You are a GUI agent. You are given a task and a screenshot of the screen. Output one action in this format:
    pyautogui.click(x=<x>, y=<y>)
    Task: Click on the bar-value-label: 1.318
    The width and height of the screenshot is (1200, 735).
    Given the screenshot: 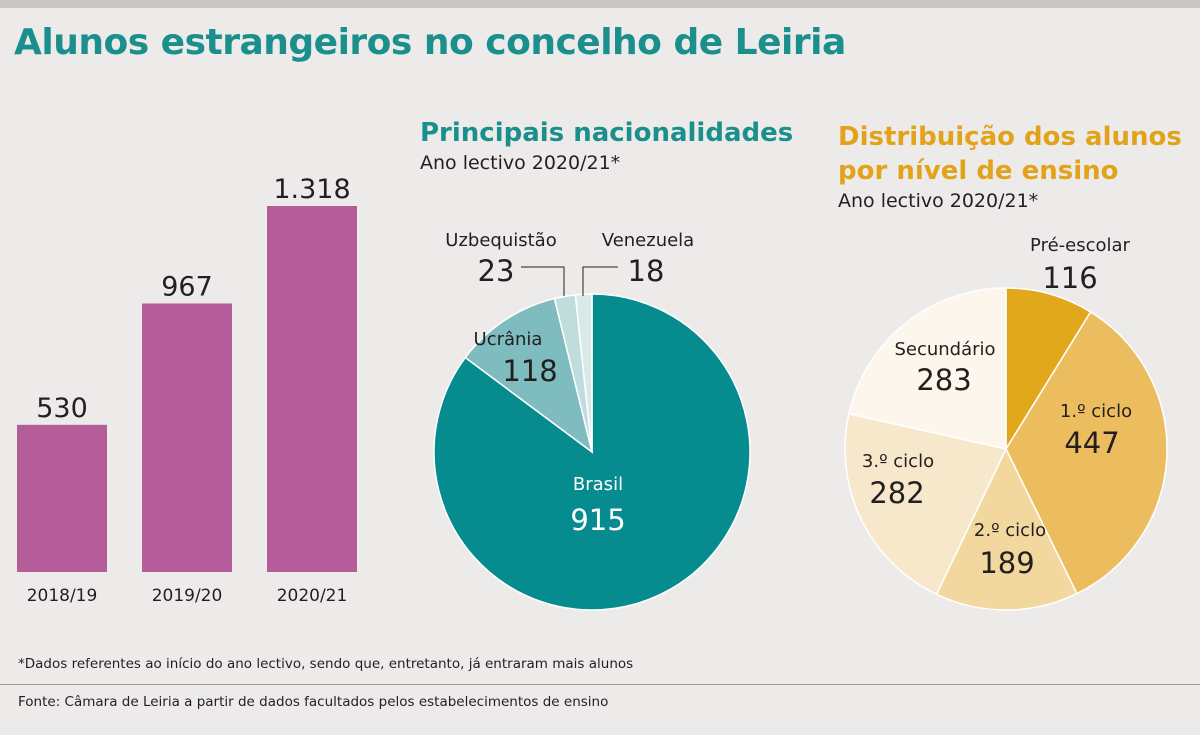 What is the action you would take?
    pyautogui.click(x=311, y=189)
    